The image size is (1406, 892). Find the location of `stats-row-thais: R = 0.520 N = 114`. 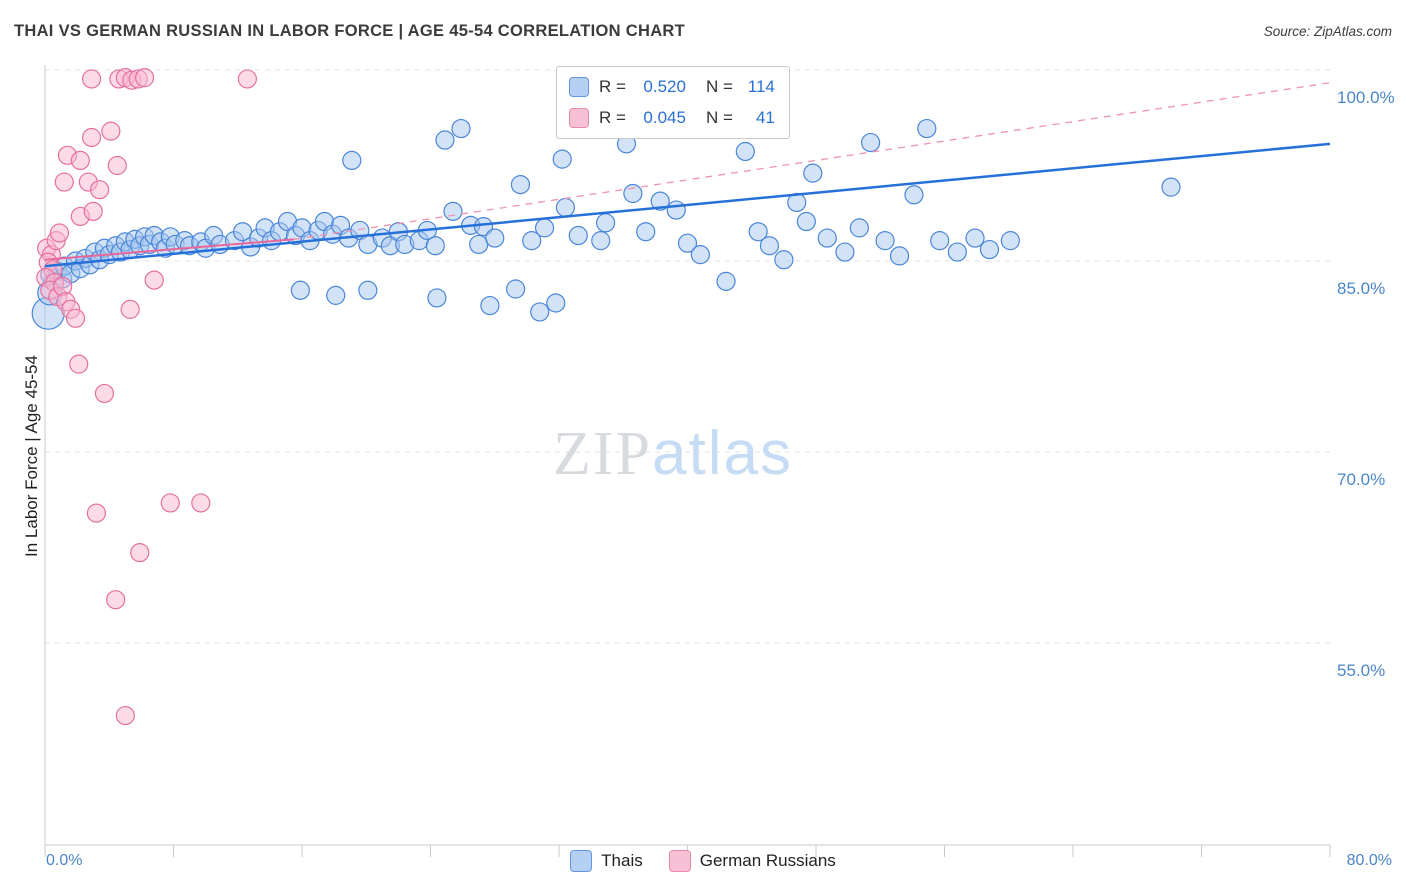

stats-row-thais: R = 0.520 N = 114 is located at coordinates (672, 87).